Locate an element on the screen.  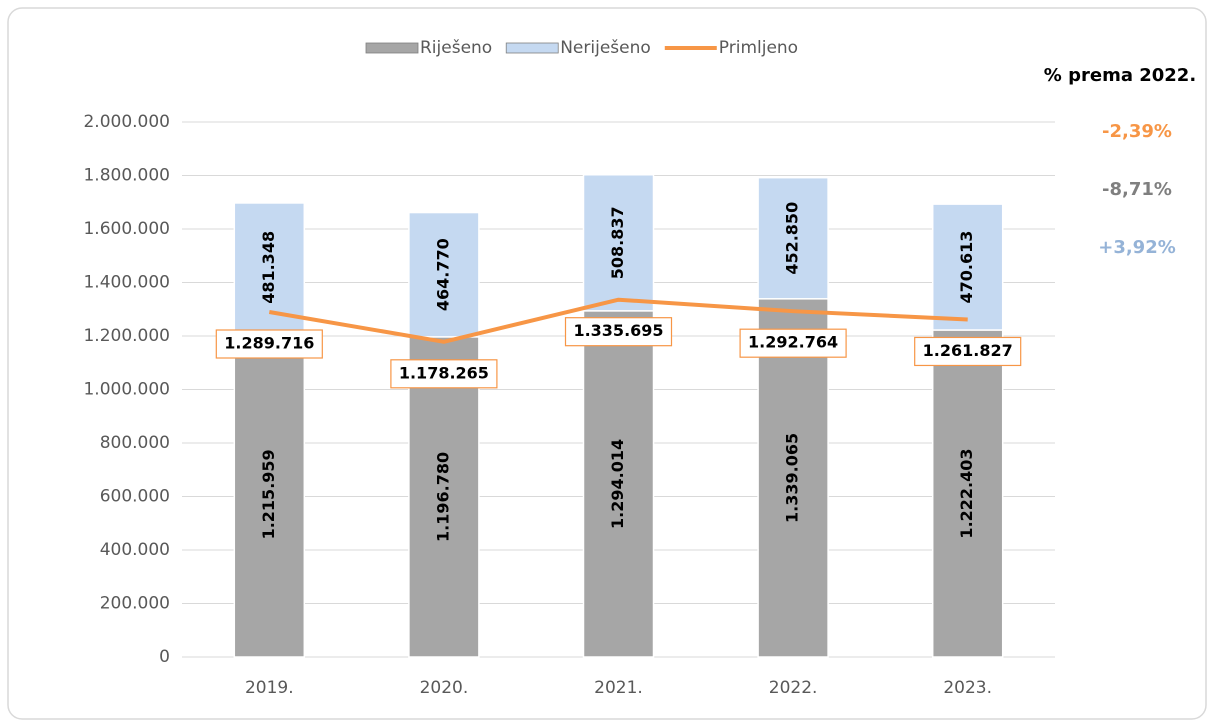
y-tick-label: 1.600.000 is located at coordinates (126, 229).